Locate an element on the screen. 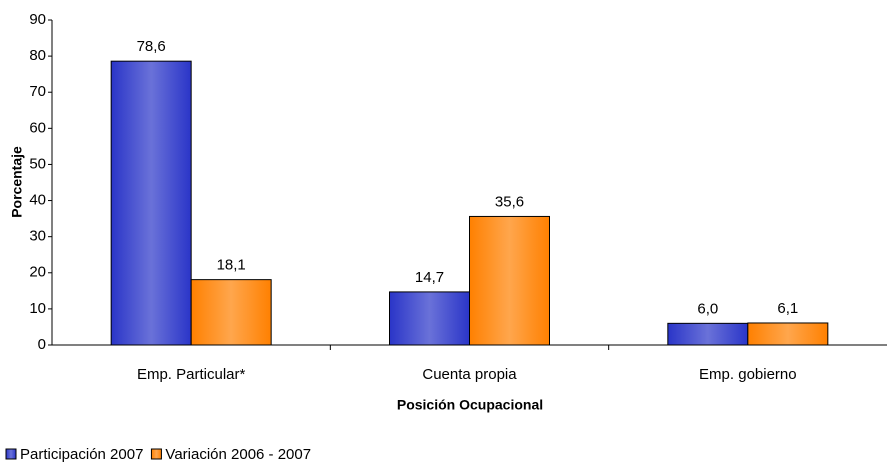 The image size is (887, 464). y-tick-label: 40 is located at coordinates (37, 200).